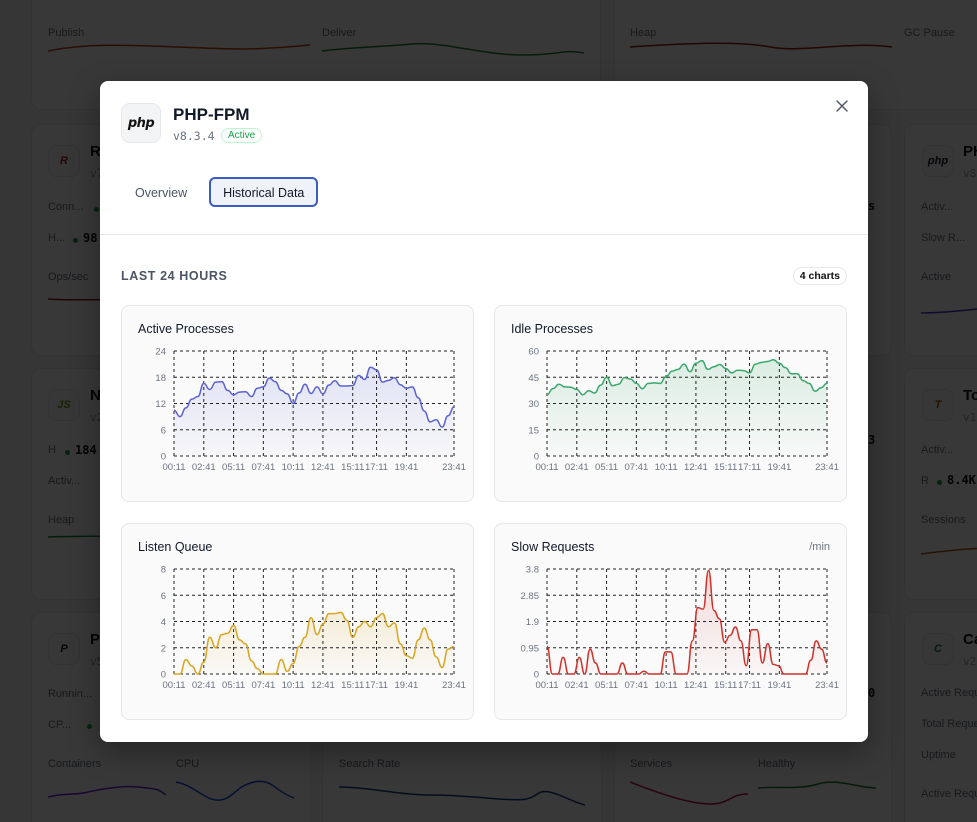 This screenshot has width=977, height=822. I want to click on tab-overview: Overview, so click(161, 193).